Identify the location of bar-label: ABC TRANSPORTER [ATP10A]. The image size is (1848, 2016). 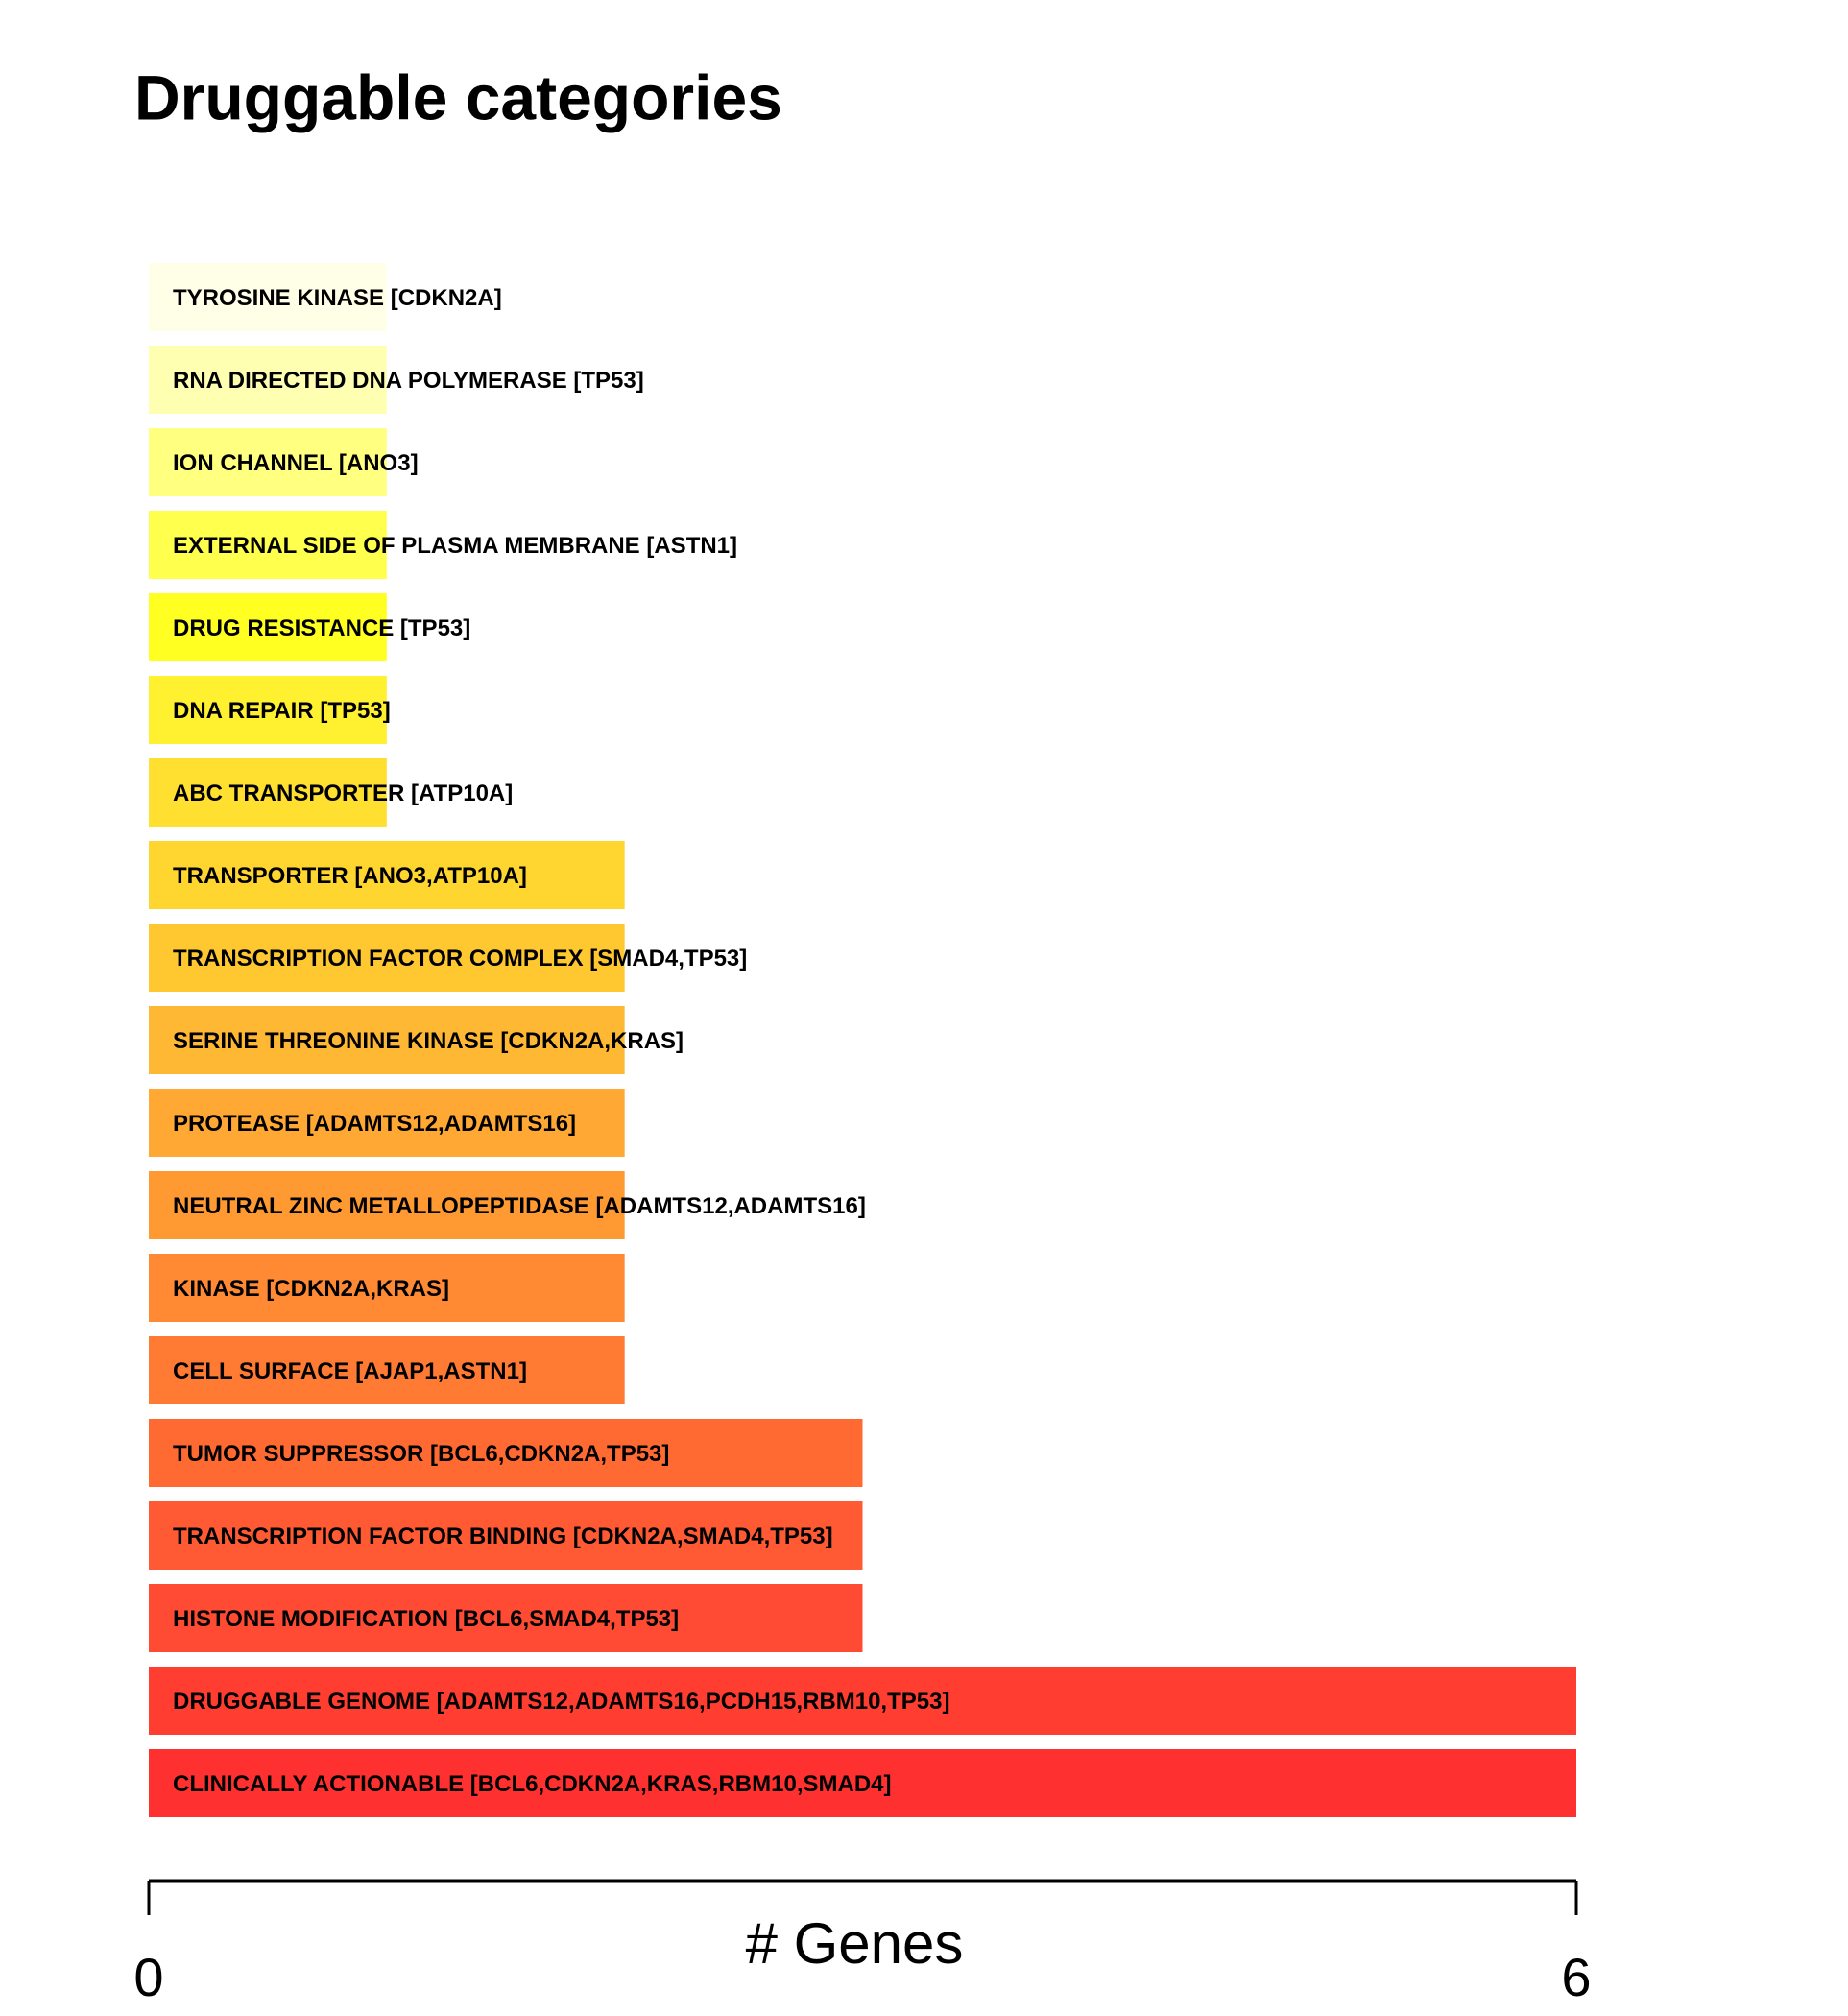
(343, 793).